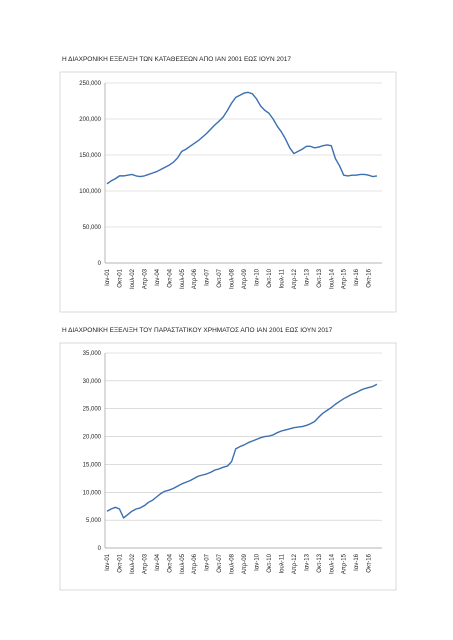  What do you see at coordinates (92, 465) in the screenshot?
I see `y-tick-label: 15,000` at bounding box center [92, 465].